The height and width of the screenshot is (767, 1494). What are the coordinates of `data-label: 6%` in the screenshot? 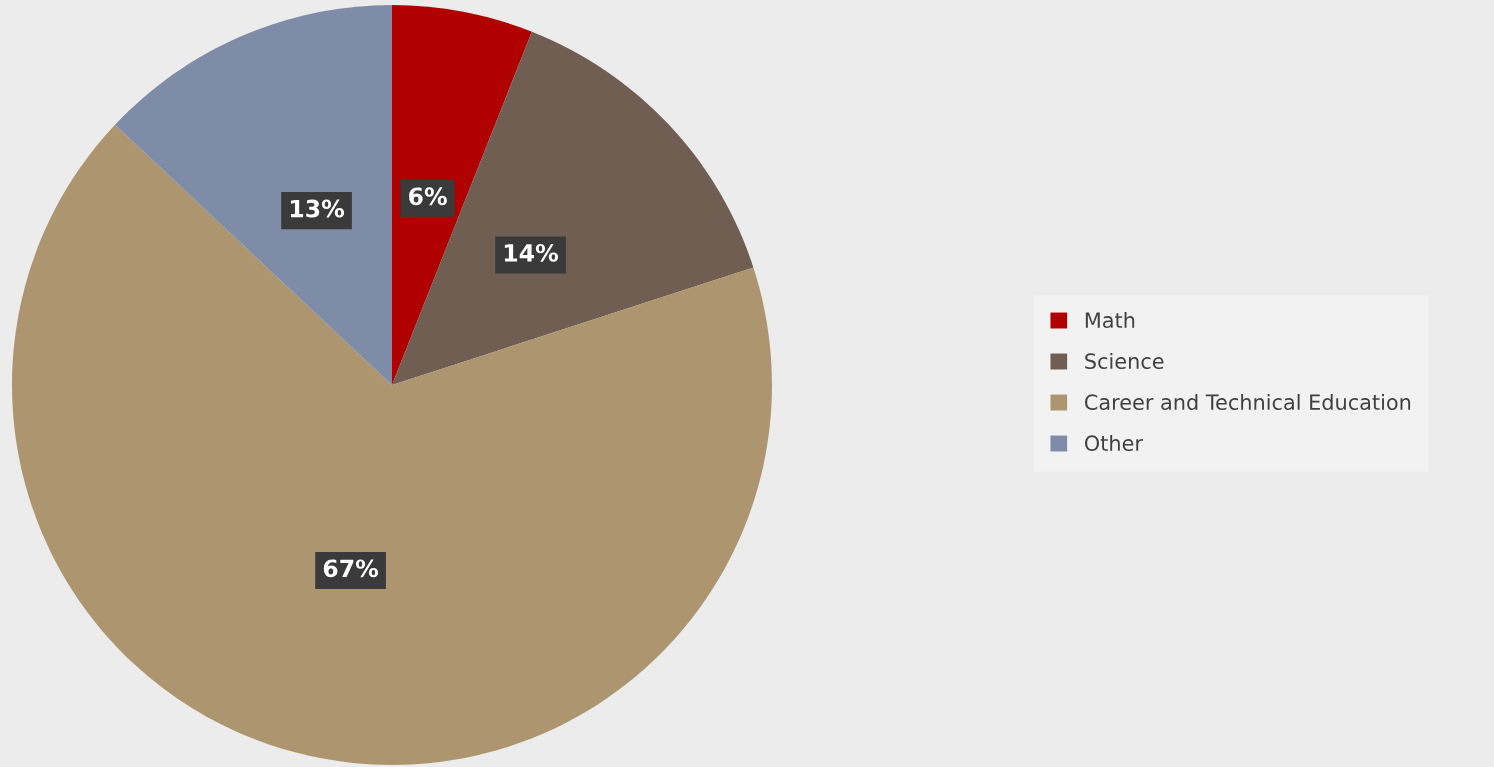 It's located at (428, 196).